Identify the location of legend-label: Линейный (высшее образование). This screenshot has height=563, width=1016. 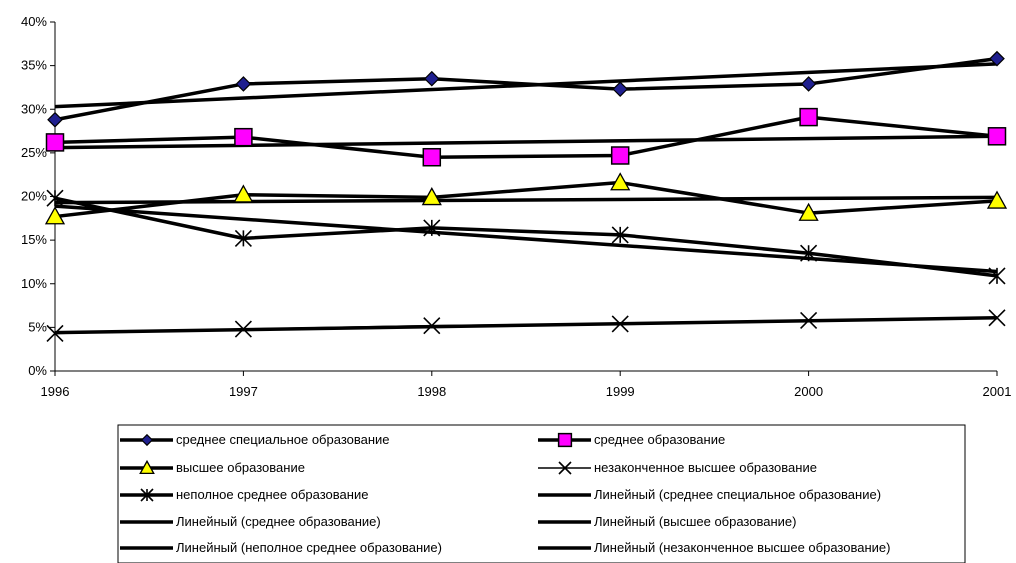
(695, 521).